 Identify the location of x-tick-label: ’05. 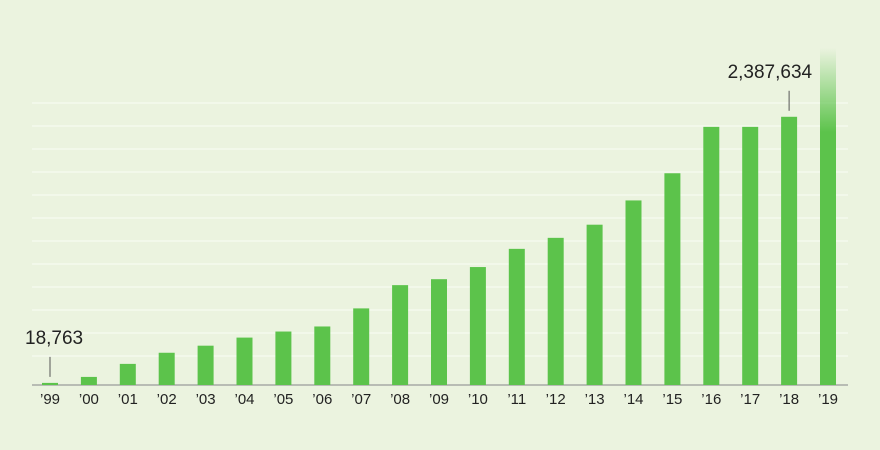
(283, 399).